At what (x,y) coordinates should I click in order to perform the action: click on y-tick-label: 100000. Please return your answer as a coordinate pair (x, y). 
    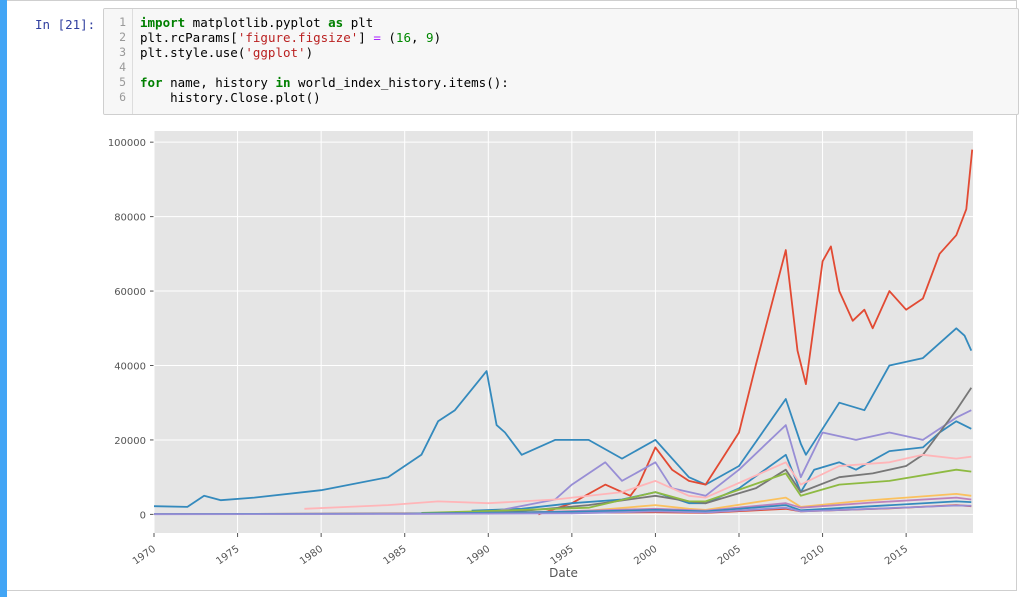
    Looking at the image, I should click on (127, 143).